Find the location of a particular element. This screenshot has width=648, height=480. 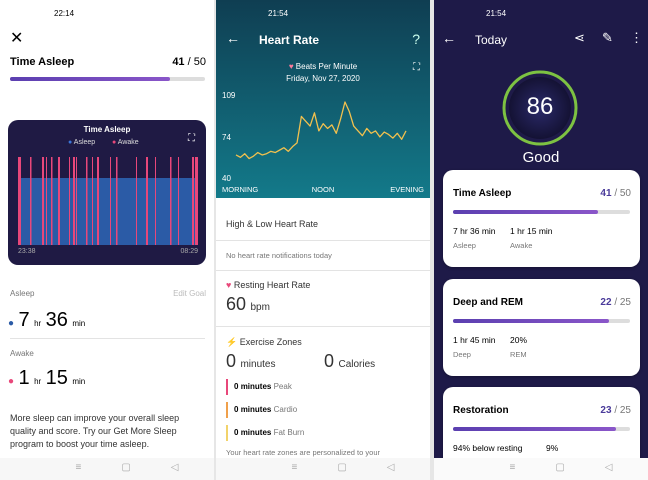

card-title: Deep and REM is located at coordinates (488, 302).